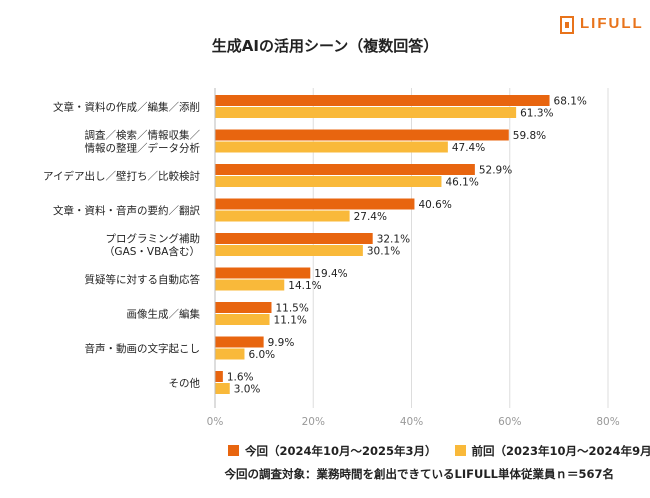 This screenshot has width=650, height=498. Describe the element at coordinates (468, 148) in the screenshot. I see `data-label: 47.4%` at that location.